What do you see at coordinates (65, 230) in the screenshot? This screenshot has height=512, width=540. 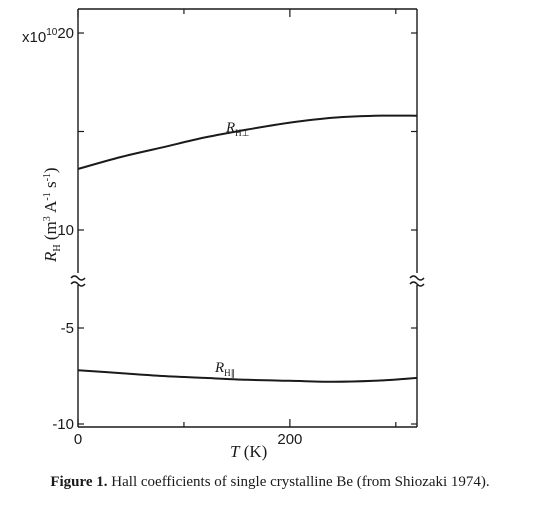 I see `y-tick-label: 10` at bounding box center [65, 230].